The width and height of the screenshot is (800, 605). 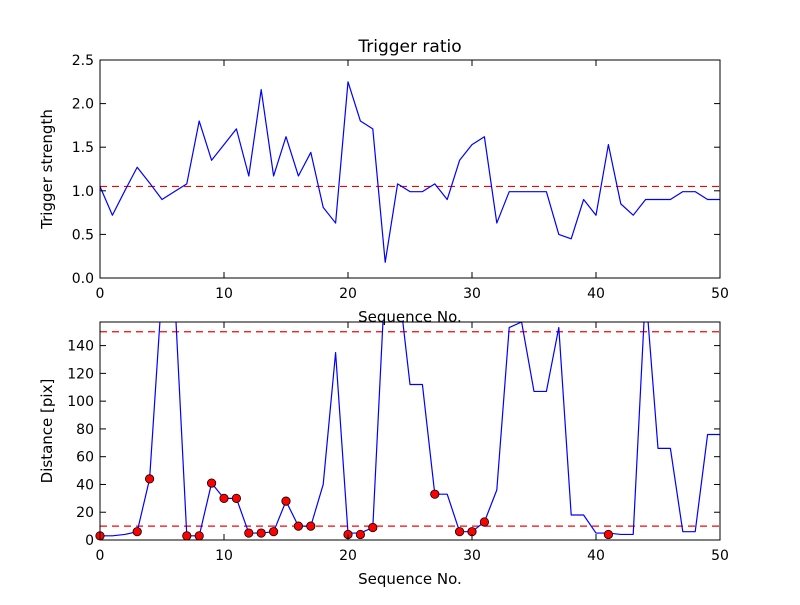 What do you see at coordinates (100, 294) in the screenshot?
I see `trigger-x-tick-label: 0` at bounding box center [100, 294].